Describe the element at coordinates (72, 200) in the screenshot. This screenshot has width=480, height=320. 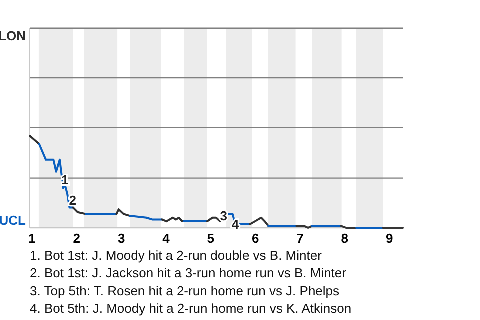
I see `annotation: 2` at that location.